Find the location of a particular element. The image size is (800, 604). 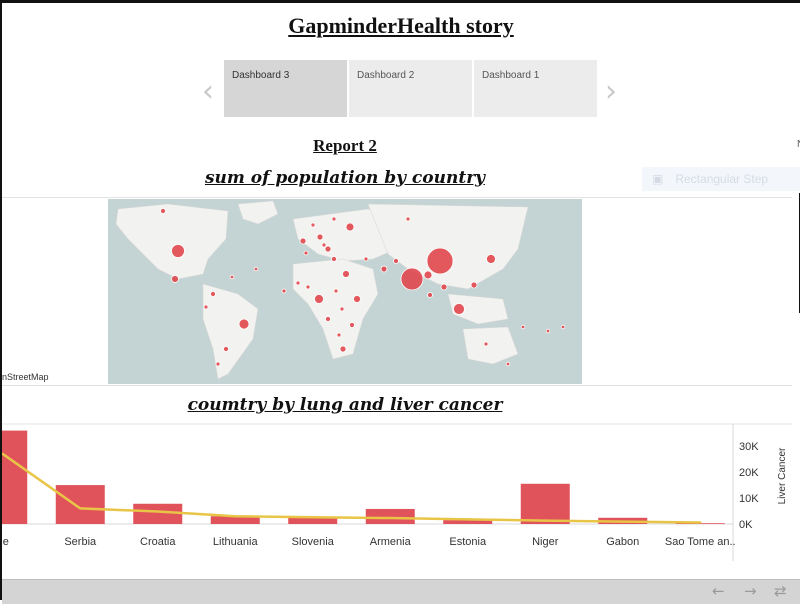

australia-land is located at coordinates (490, 345).